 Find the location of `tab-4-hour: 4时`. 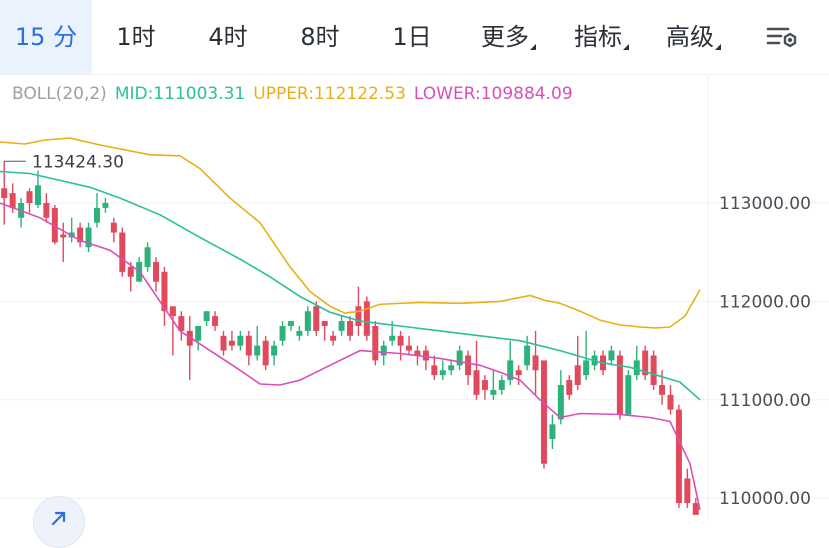

tab-4-hour: 4时 is located at coordinates (228, 37).